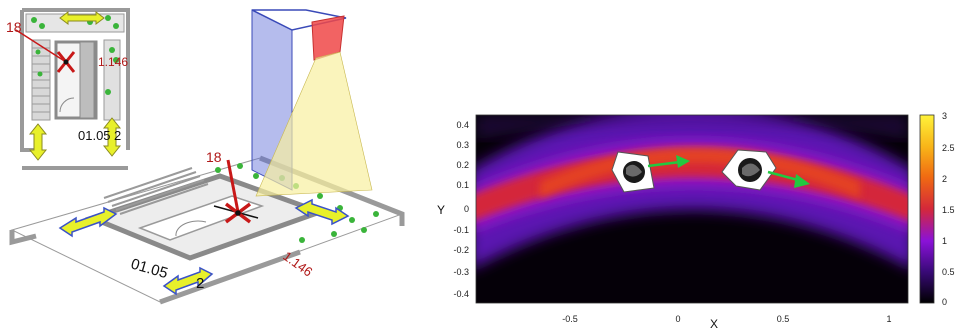 Image resolution: width=966 pixels, height=331 pixels. What do you see at coordinates (461, 230) in the screenshot?
I see `y-tick: -0.1` at bounding box center [461, 230].